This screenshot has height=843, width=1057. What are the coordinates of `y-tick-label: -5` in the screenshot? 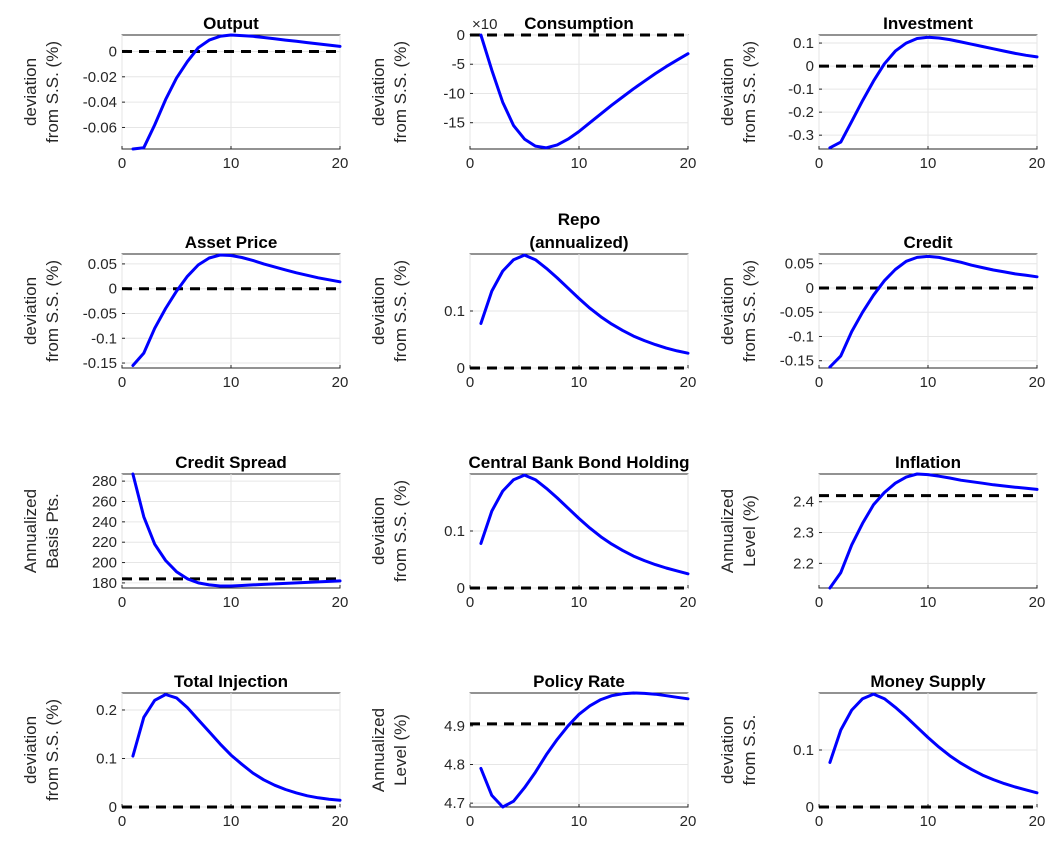 It's located at (458, 64).